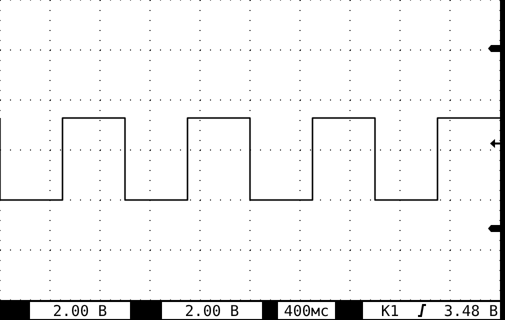 Image resolution: width=505 pixels, height=320 pixels. What do you see at coordinates (307, 311) in the screenshot?
I see `text: 400мс` at bounding box center [307, 311].